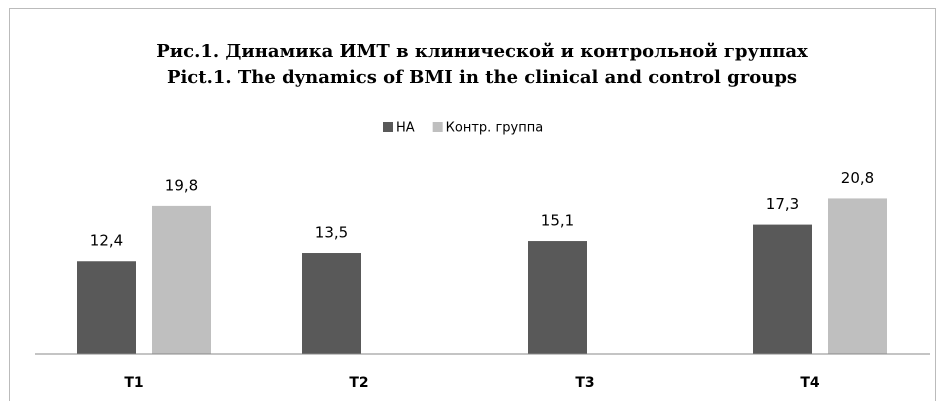 Image resolution: width=944 pixels, height=401 pixels. Describe the element at coordinates (405, 128) in the screenshot. I see `legend-label: НА` at that location.